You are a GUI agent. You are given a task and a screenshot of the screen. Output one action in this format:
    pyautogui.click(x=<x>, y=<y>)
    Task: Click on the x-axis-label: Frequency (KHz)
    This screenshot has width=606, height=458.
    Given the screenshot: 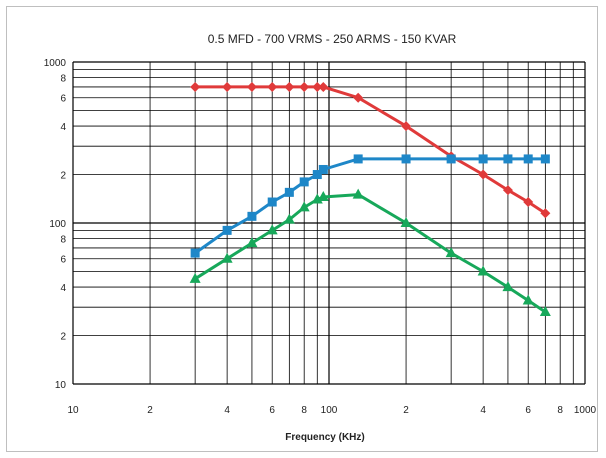 What is the action you would take?
    pyautogui.click(x=324, y=437)
    